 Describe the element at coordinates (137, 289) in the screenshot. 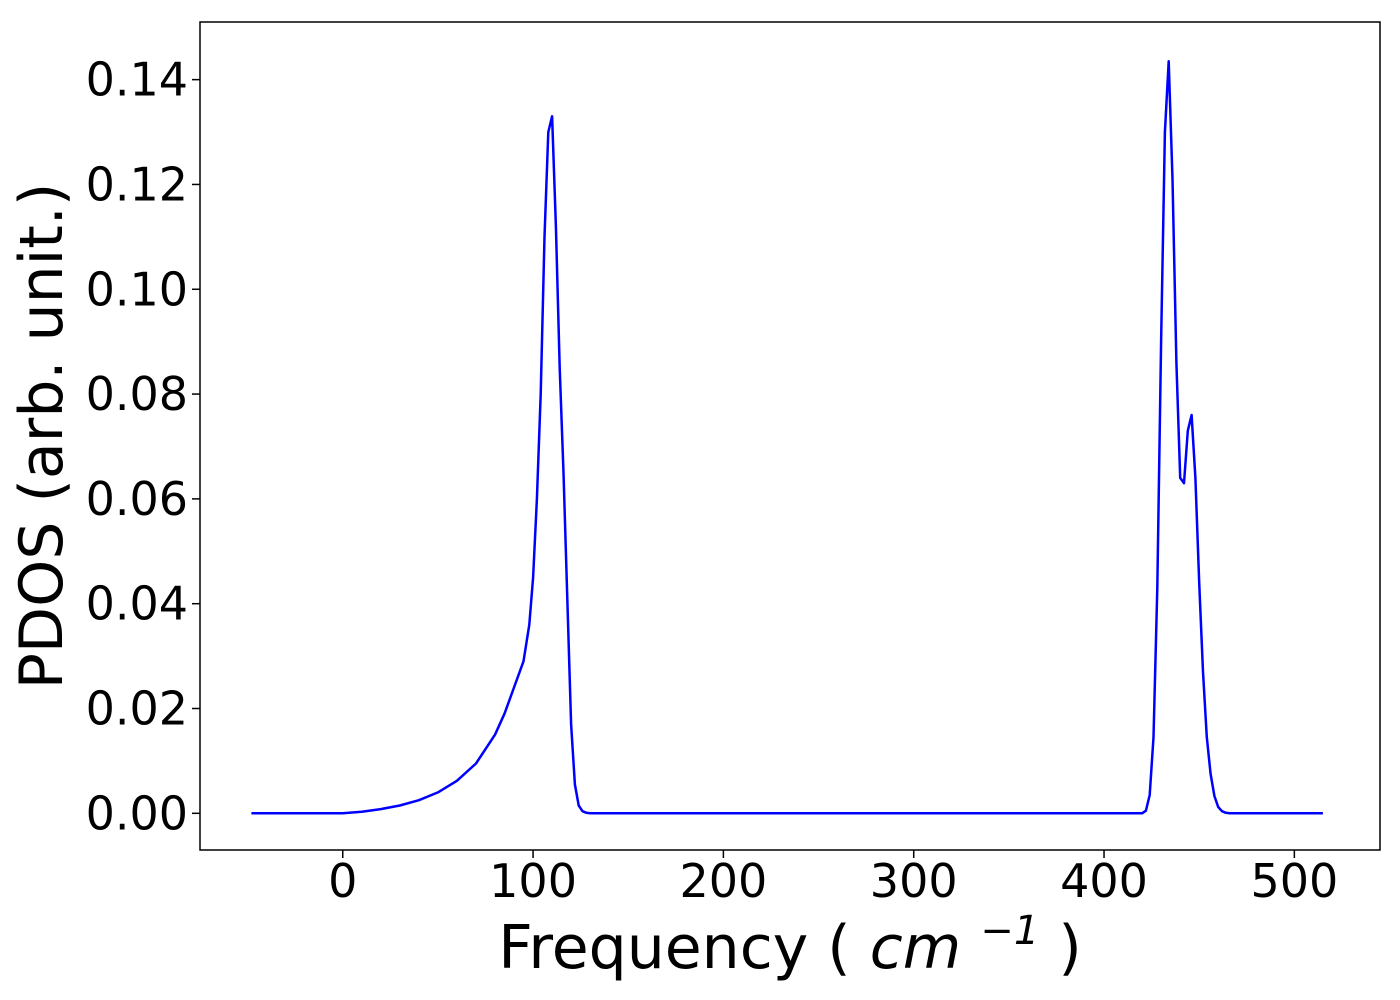

I see `y-tick-label: 0.10` at that location.